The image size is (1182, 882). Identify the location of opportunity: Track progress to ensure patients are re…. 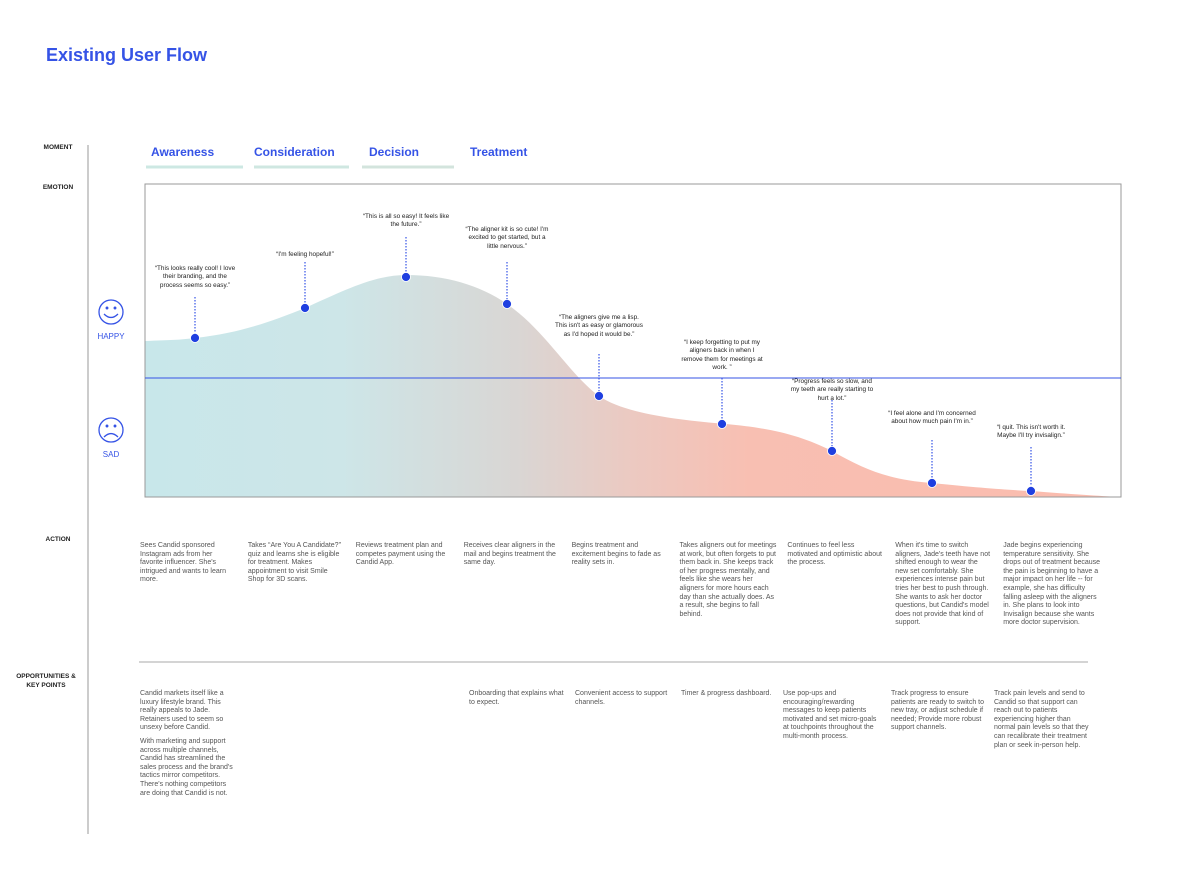
(939, 714).